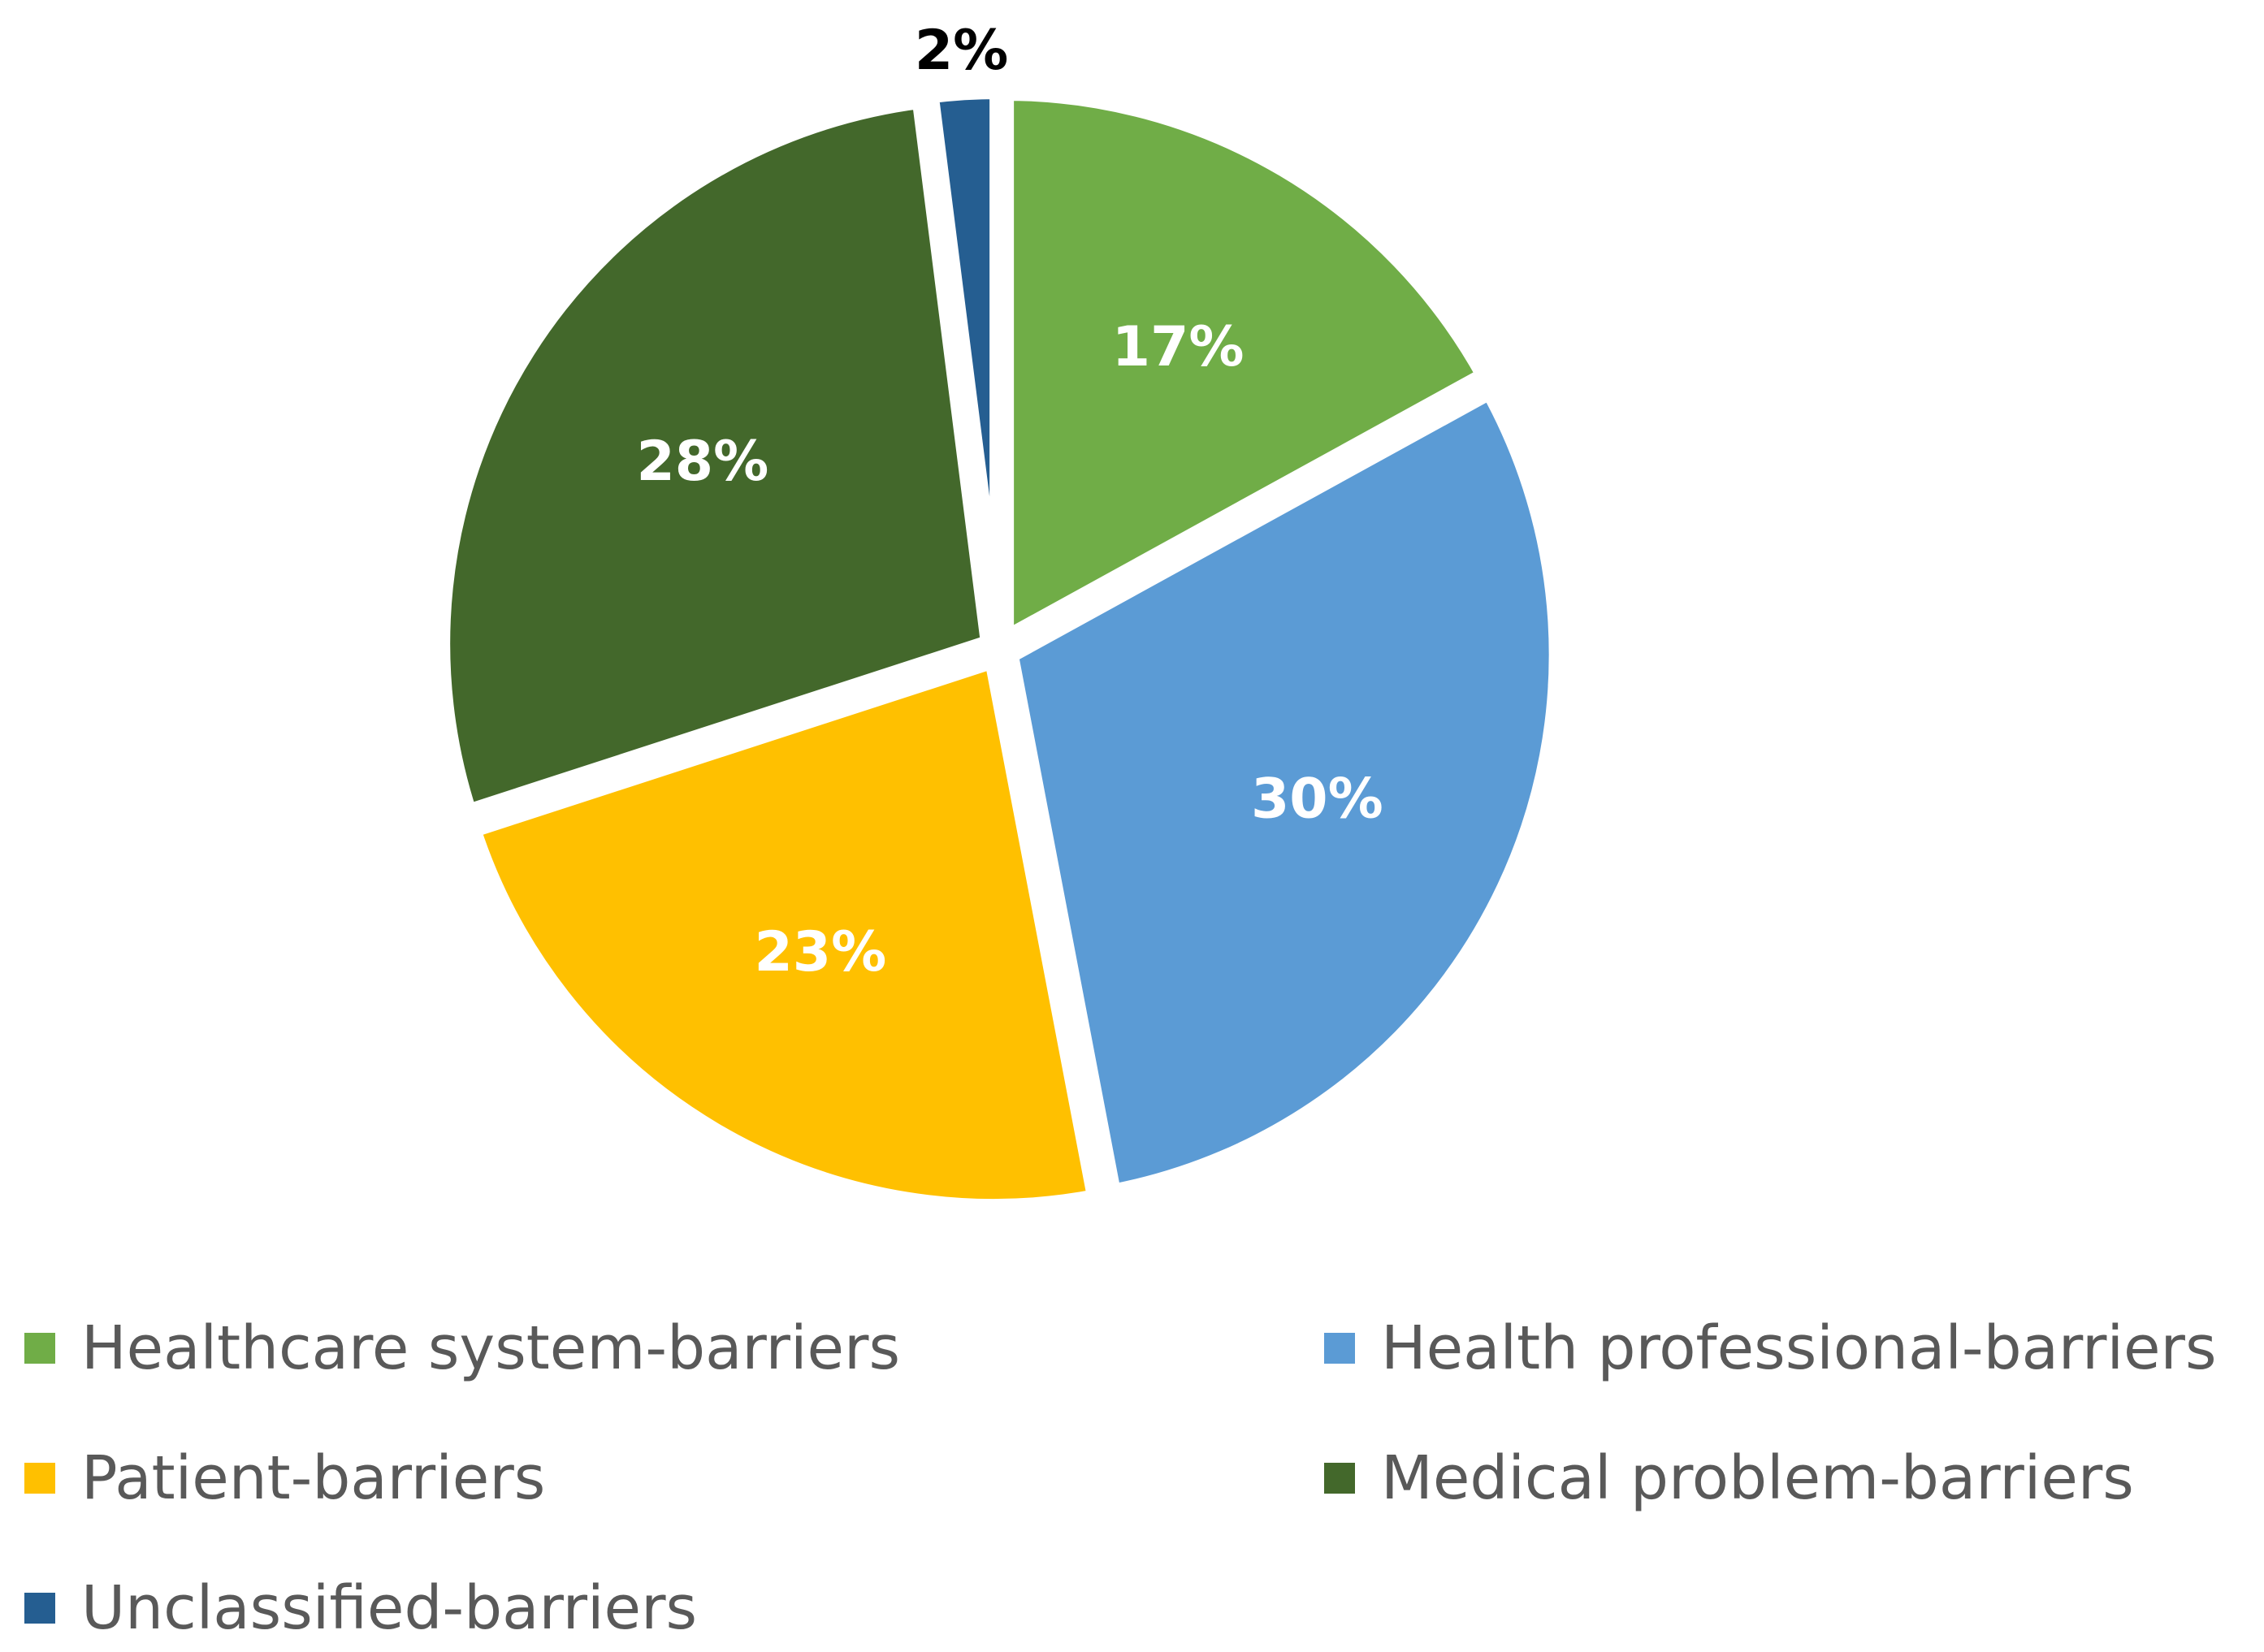 Image resolution: width=2264 pixels, height=1652 pixels. What do you see at coordinates (1317, 800) in the screenshot?
I see `data-label-health-professional: 30%` at bounding box center [1317, 800].